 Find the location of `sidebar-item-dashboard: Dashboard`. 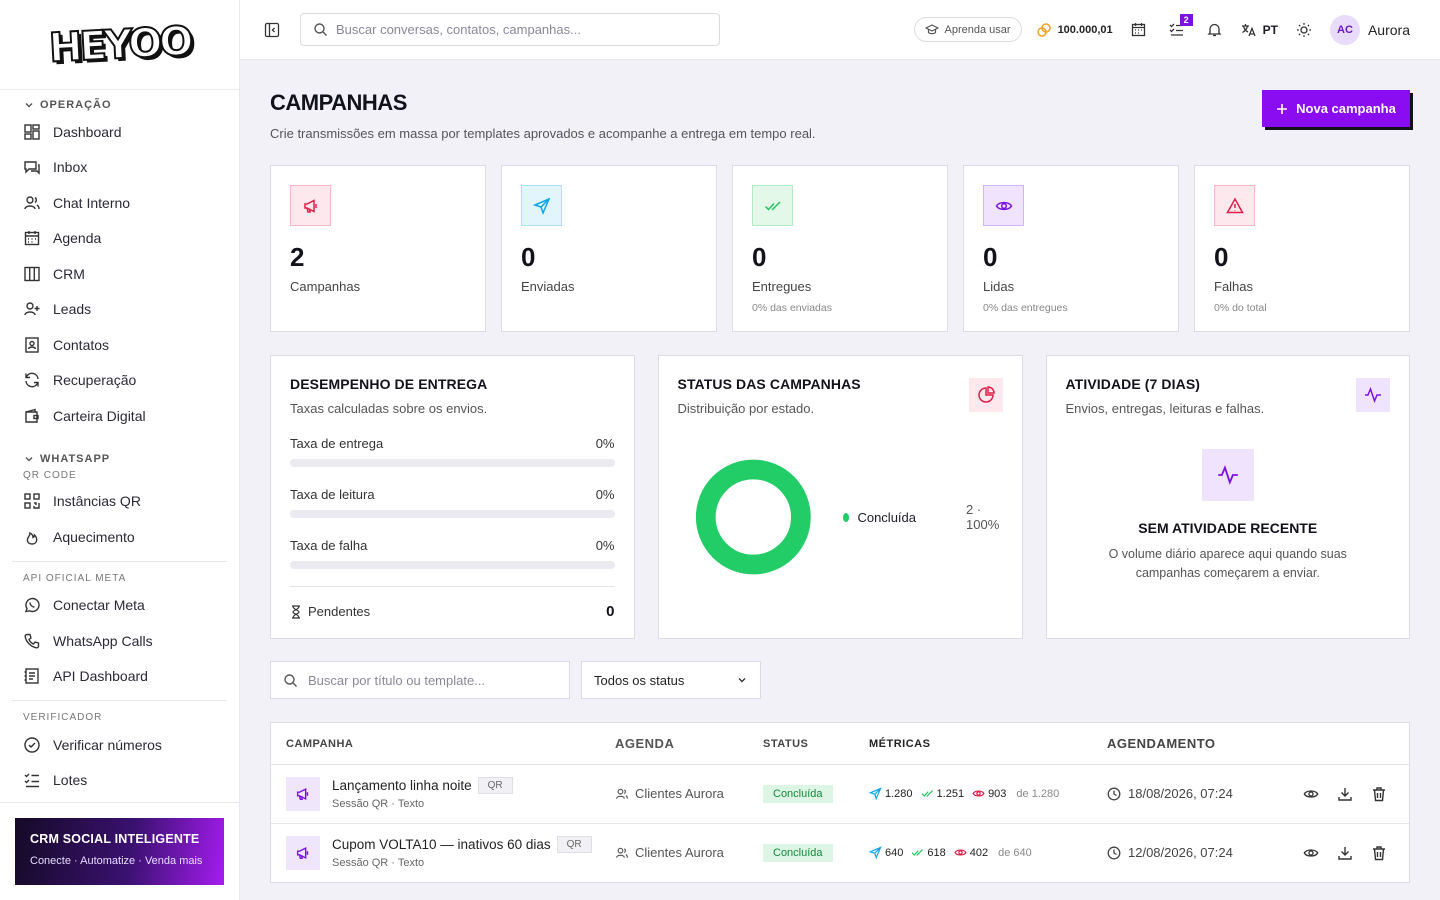

sidebar-item-dashboard: Dashboard is located at coordinates (119, 132).